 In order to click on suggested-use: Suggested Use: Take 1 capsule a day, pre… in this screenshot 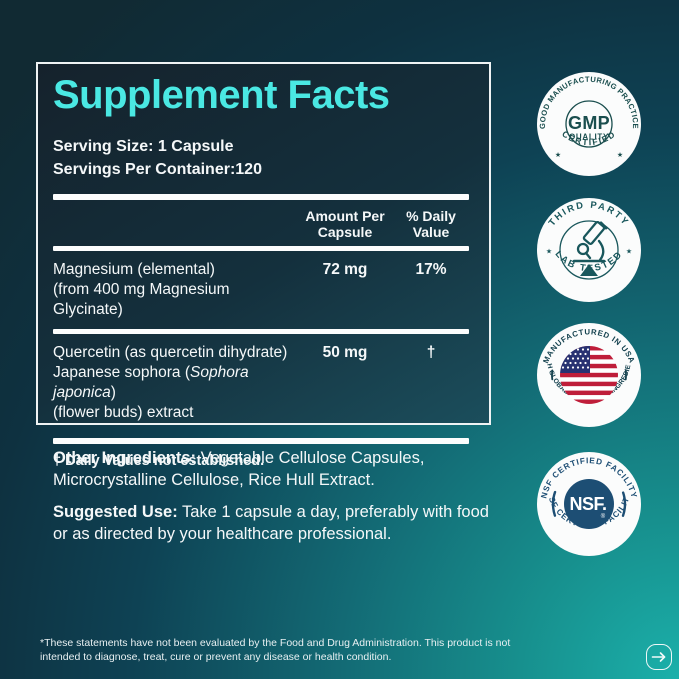, I will do `click(271, 523)`.